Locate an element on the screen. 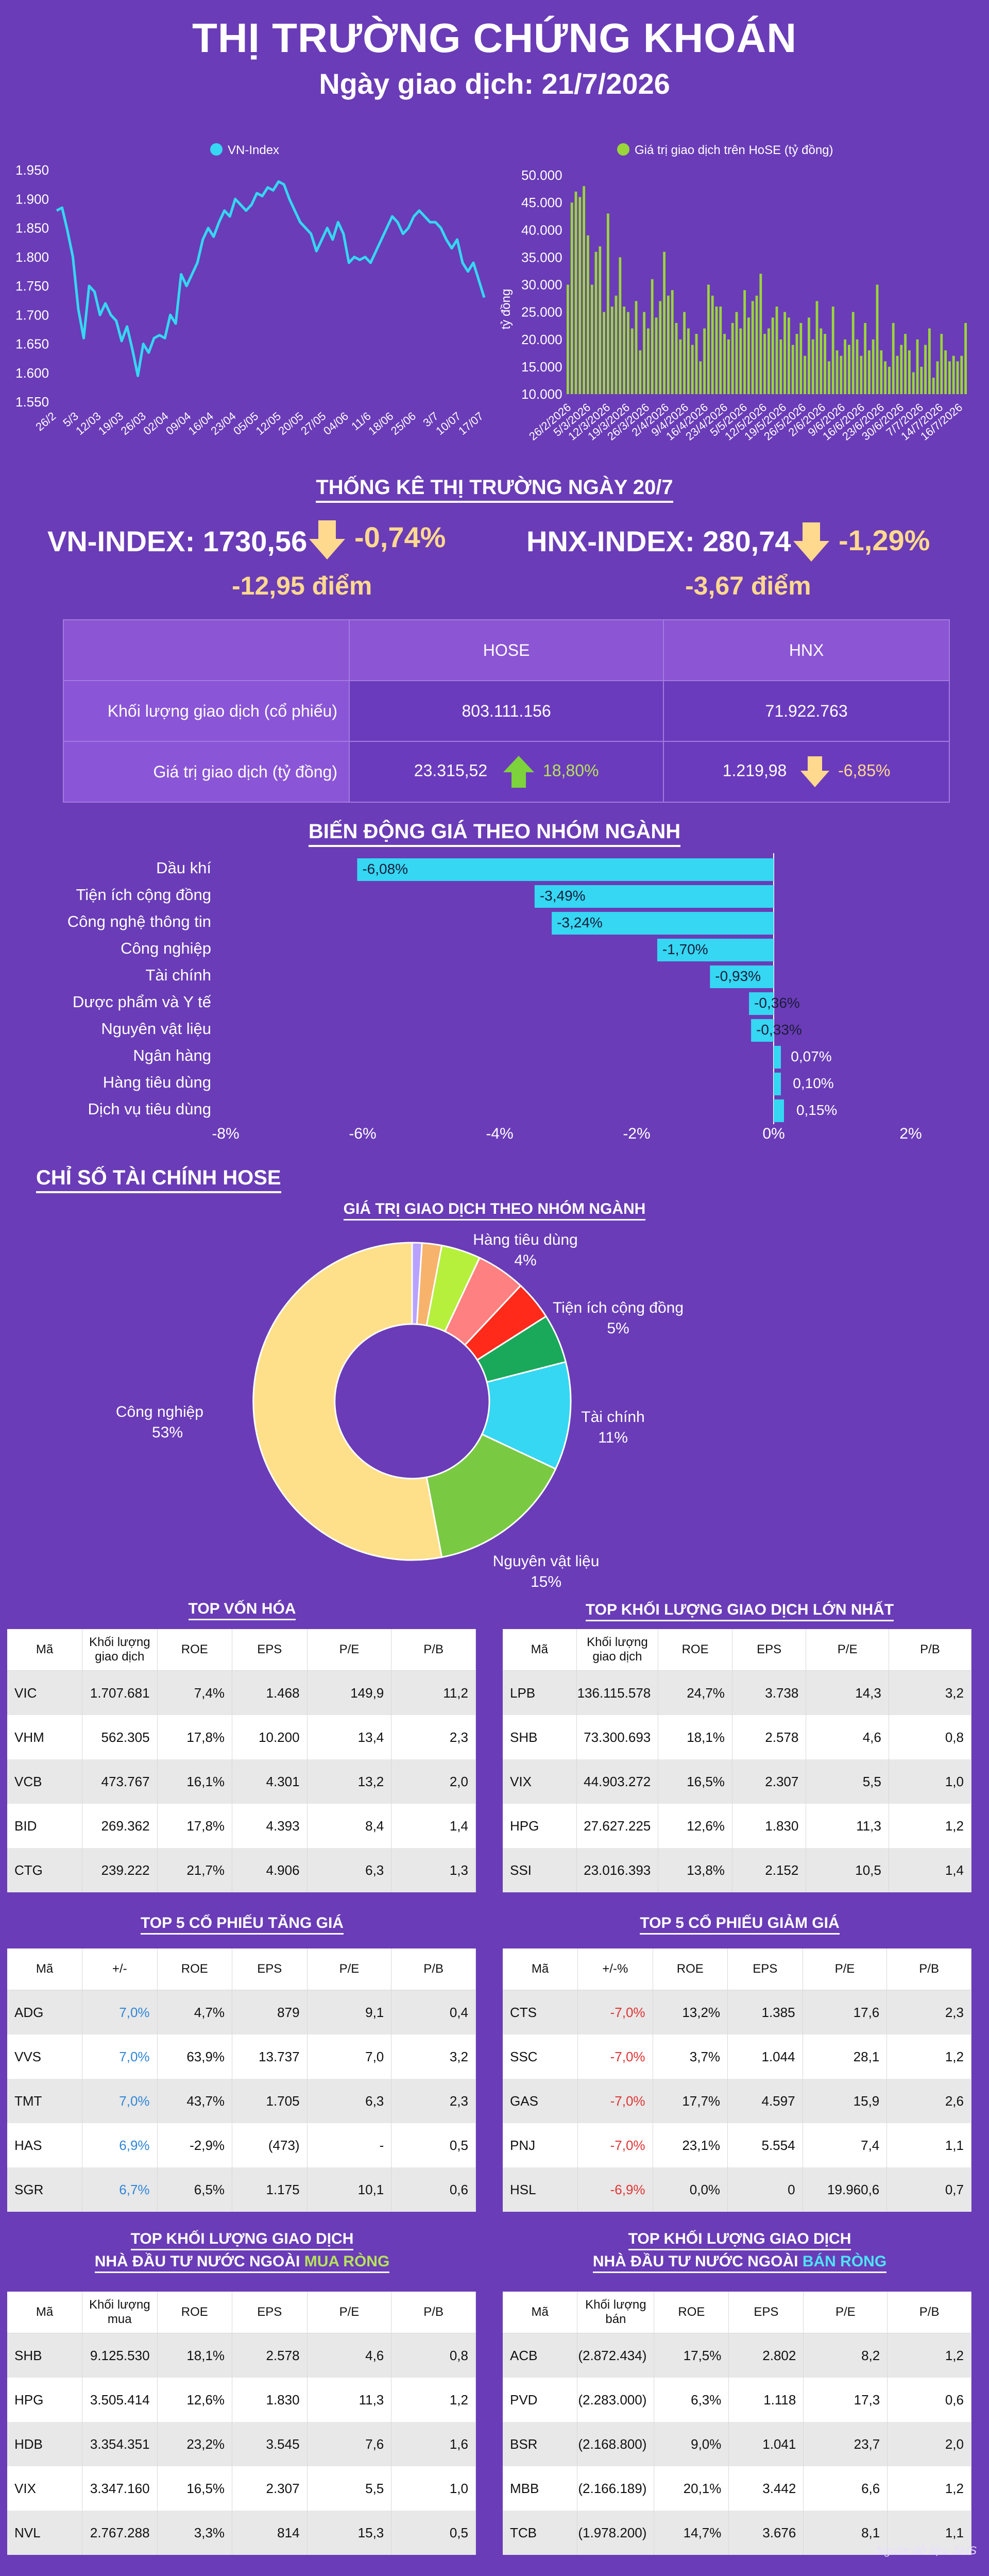 The image size is (989, 2576). x-tick-label: 16/04 is located at coordinates (201, 424).